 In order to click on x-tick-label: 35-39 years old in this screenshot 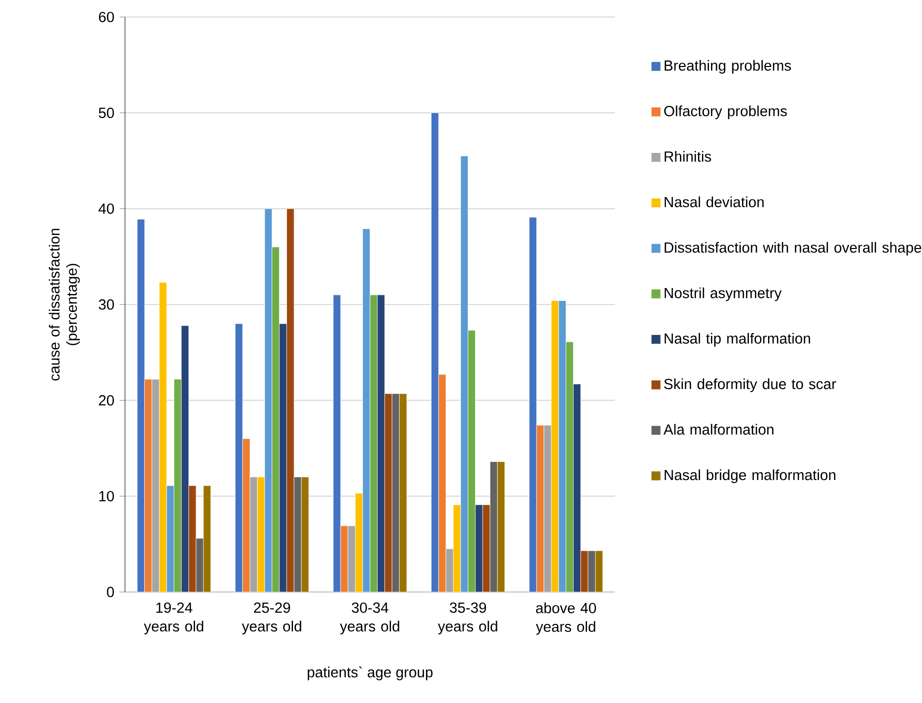, I will do `click(468, 618)`.